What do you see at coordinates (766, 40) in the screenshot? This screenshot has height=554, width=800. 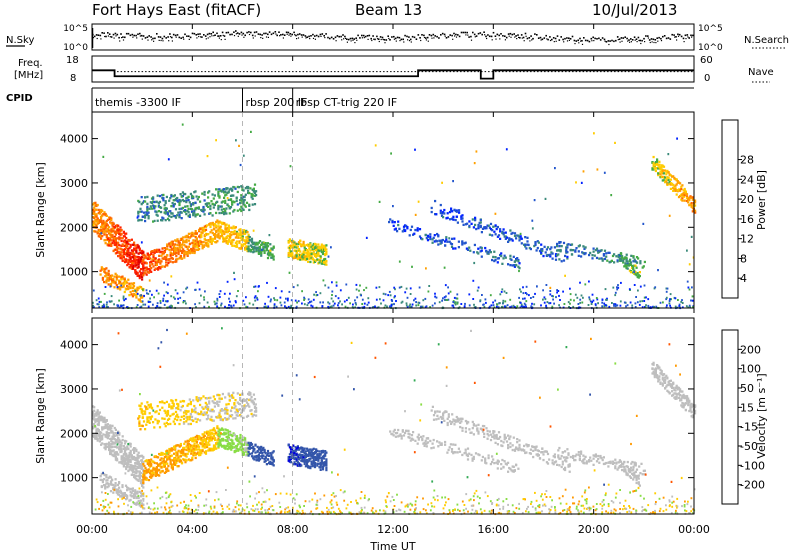 I see `nsearch-label: N.Search` at bounding box center [766, 40].